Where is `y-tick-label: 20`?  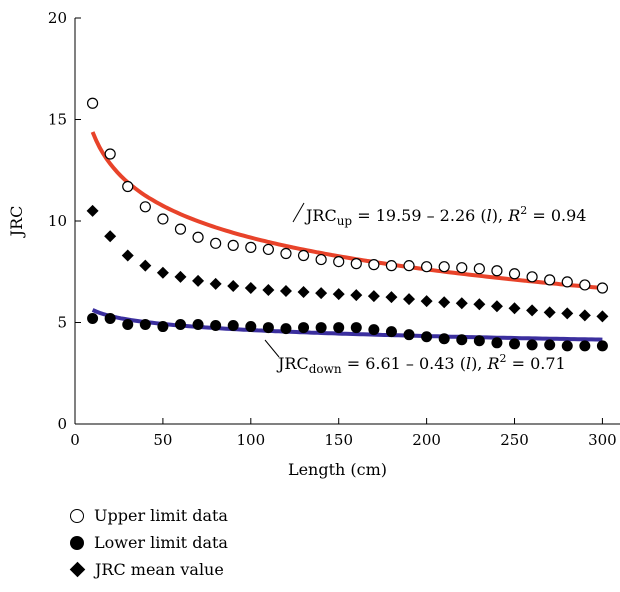 y-tick-label: 20 is located at coordinates (57, 18).